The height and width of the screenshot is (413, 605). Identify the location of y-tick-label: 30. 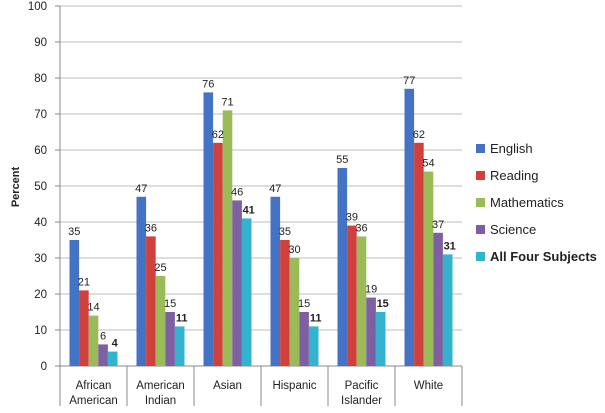
(40, 259).